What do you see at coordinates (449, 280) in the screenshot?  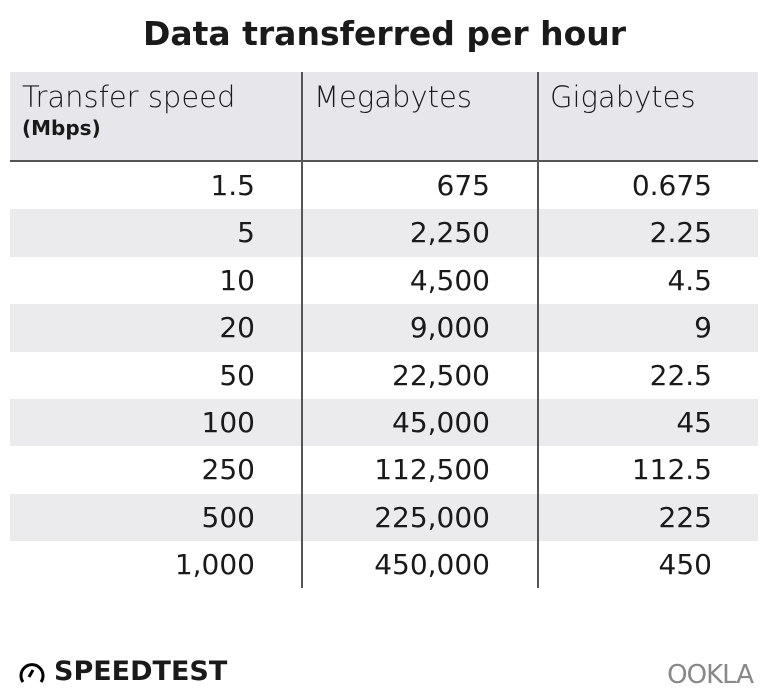 I see `table-cell: 4,500` at bounding box center [449, 280].